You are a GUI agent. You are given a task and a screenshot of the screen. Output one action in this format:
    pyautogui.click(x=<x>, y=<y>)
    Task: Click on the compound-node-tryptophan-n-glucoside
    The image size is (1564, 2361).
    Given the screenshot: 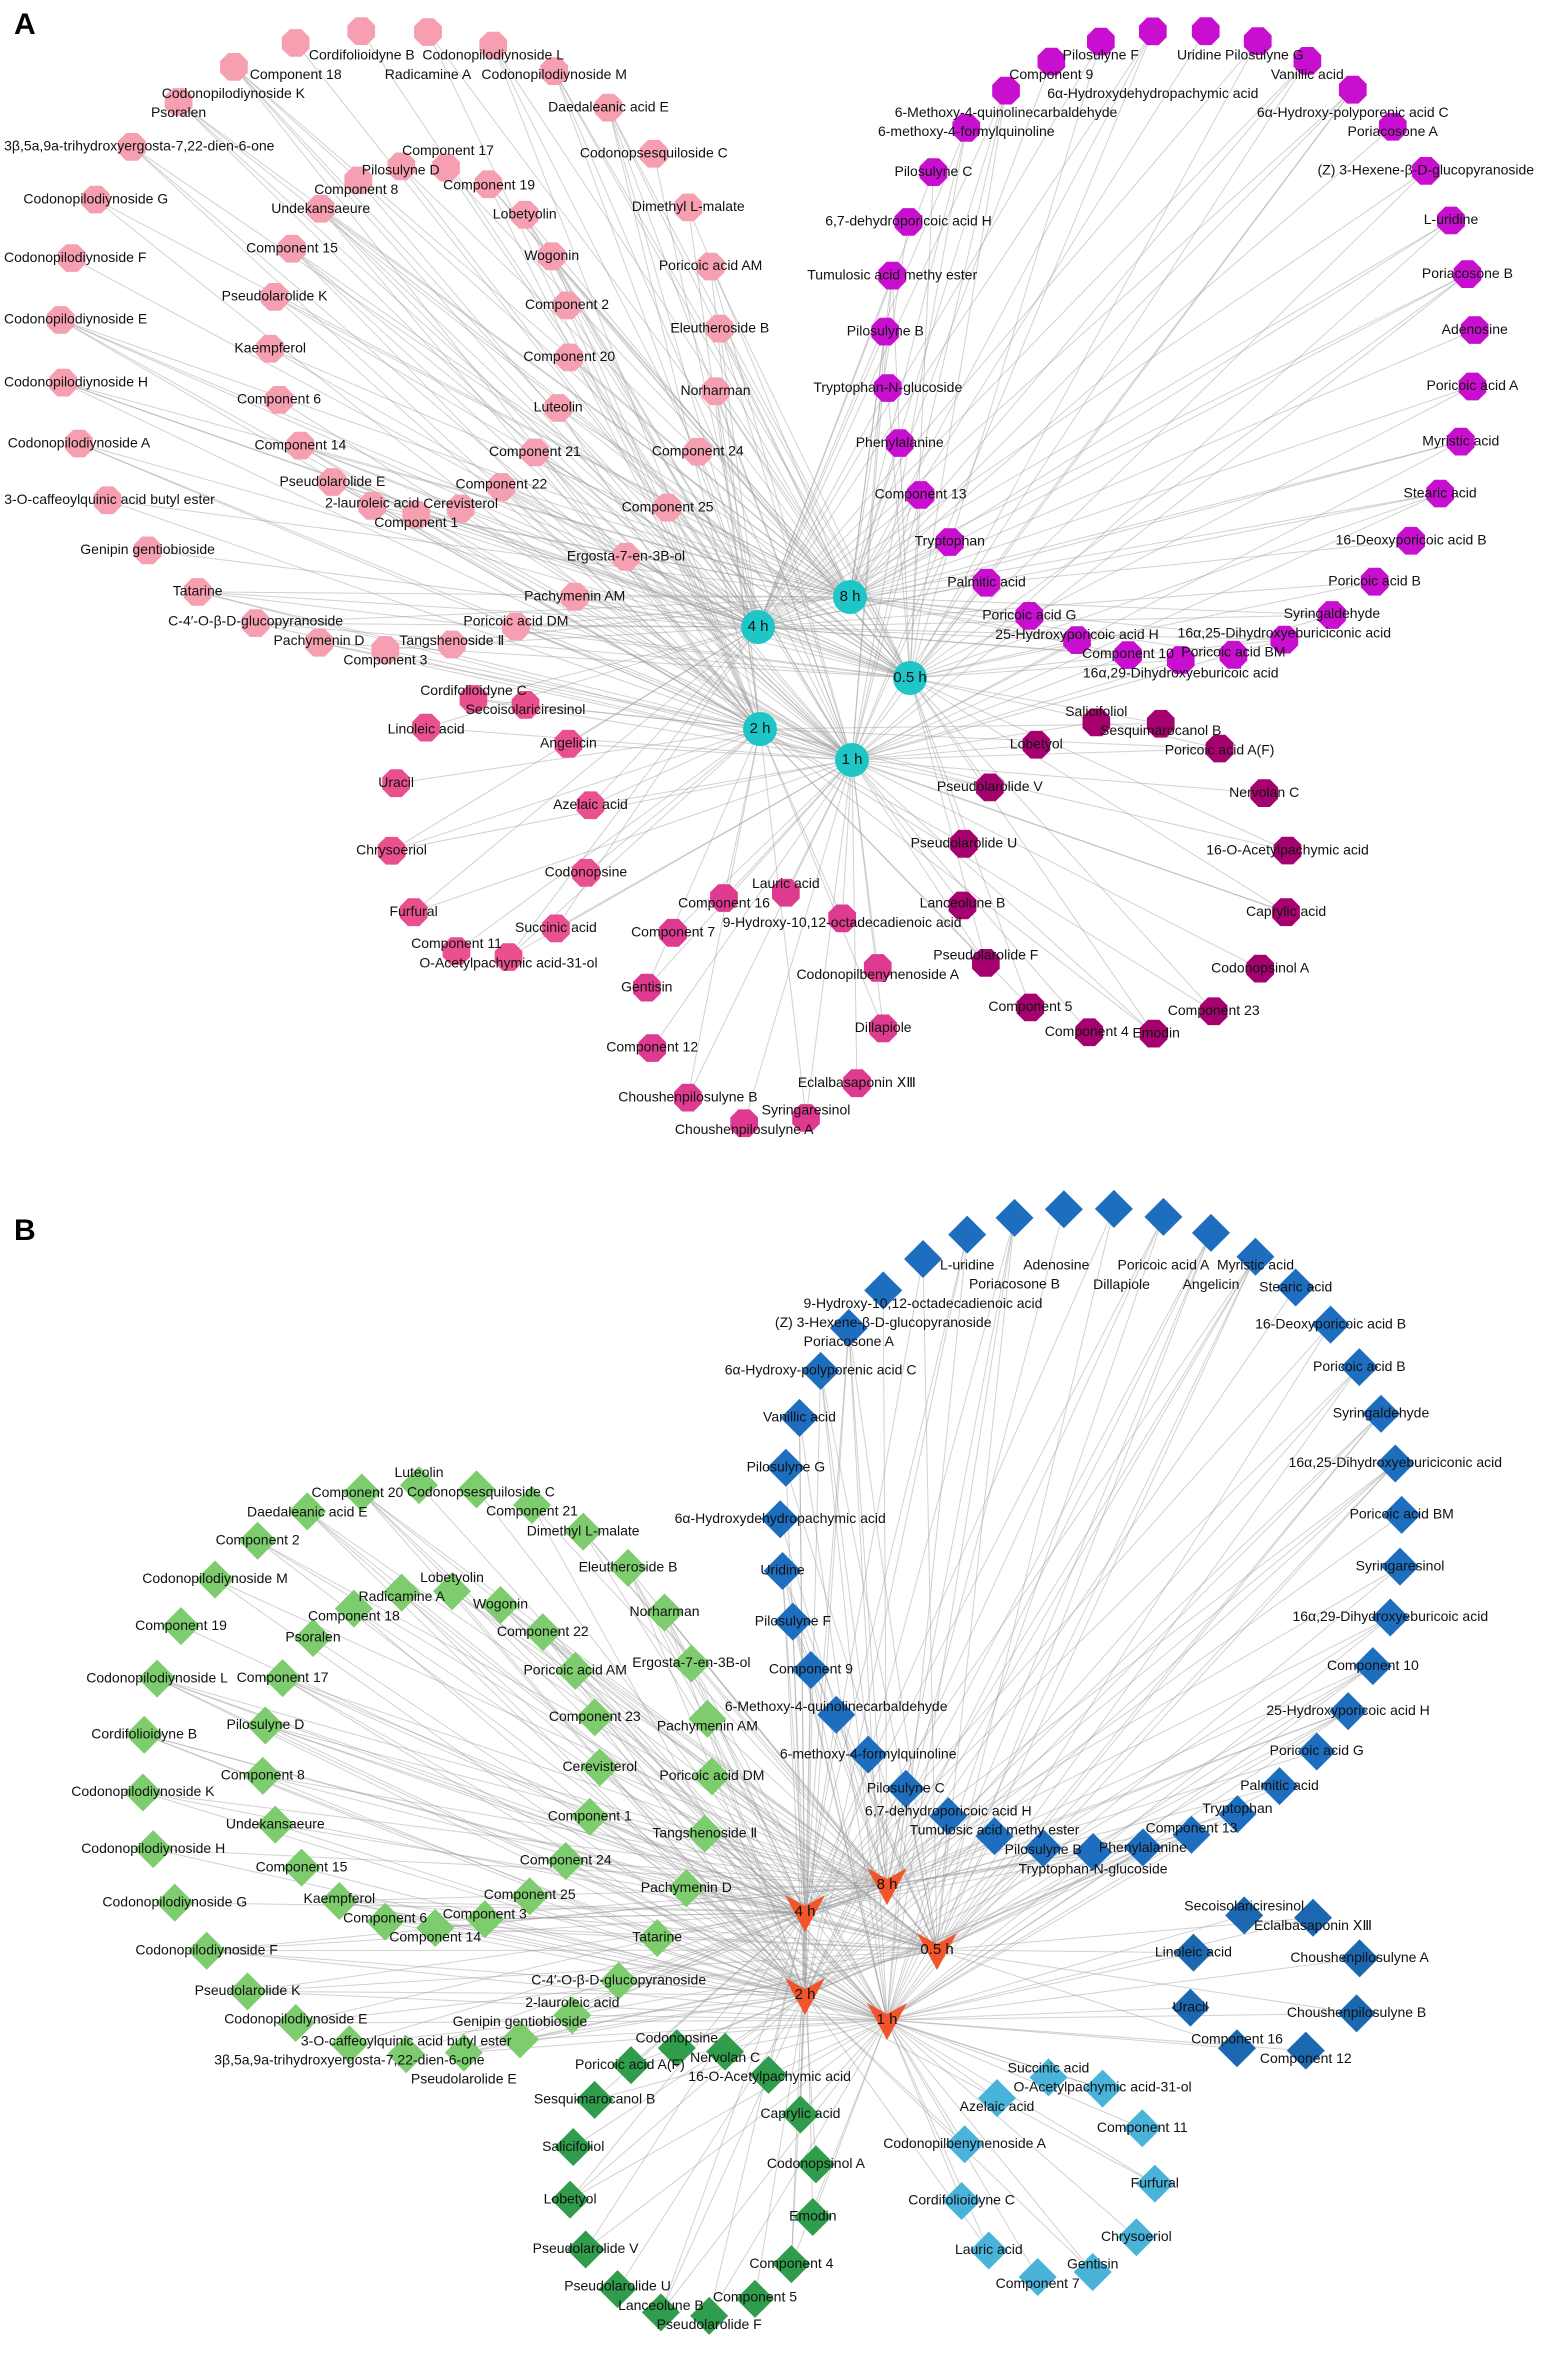 What is the action you would take?
    pyautogui.click(x=887, y=388)
    